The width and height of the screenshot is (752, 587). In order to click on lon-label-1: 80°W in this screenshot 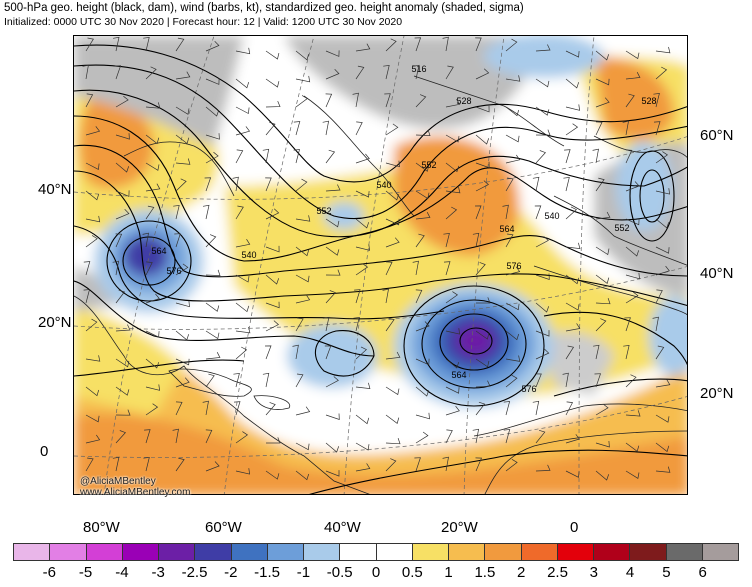, I will do `click(101, 527)`.